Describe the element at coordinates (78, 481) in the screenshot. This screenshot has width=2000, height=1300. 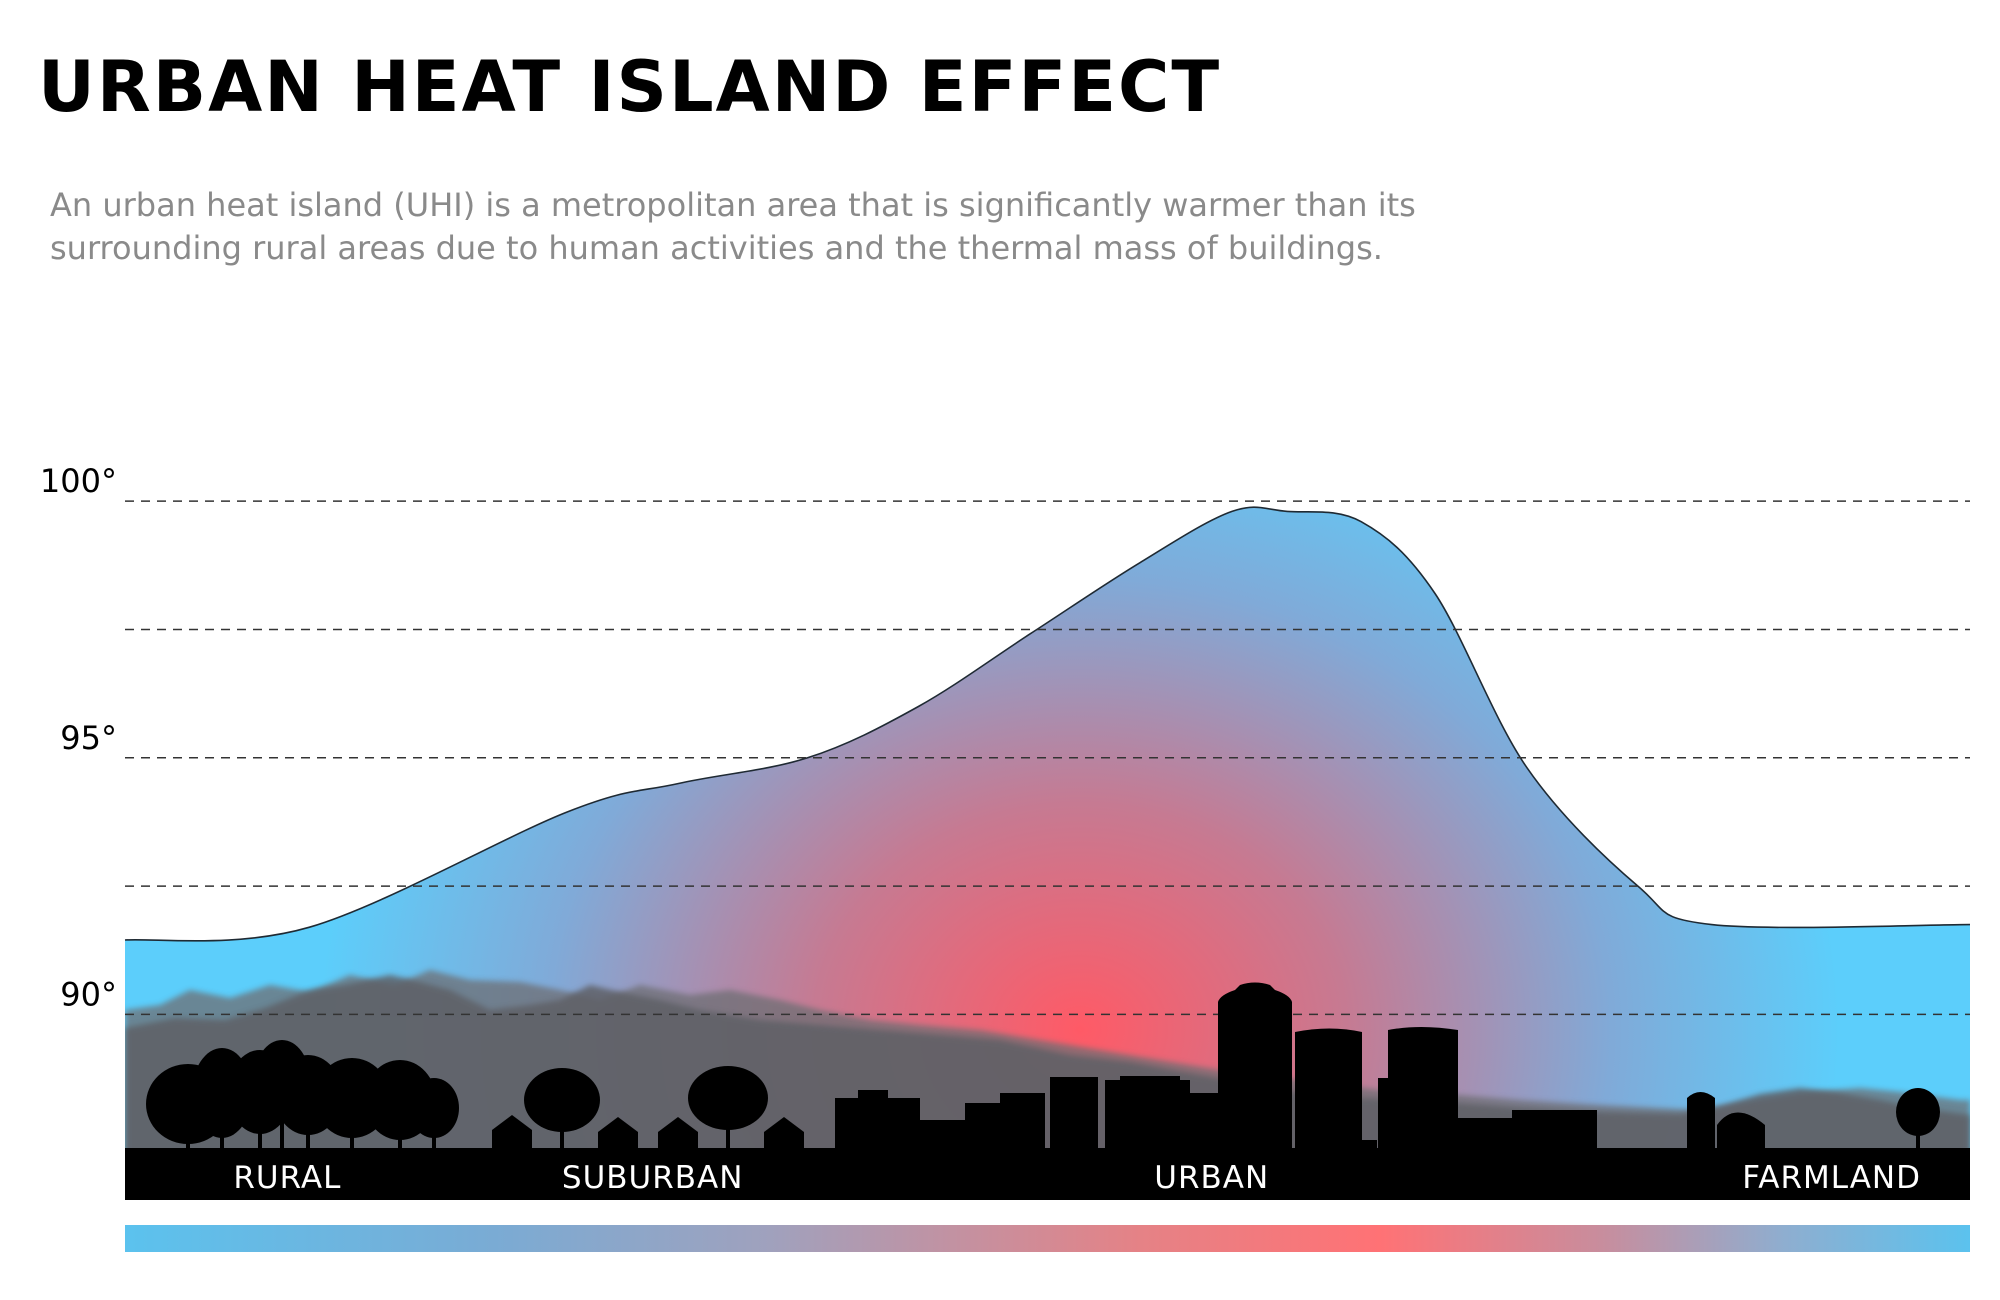
I see `y-tick-label-0: 100°` at that location.